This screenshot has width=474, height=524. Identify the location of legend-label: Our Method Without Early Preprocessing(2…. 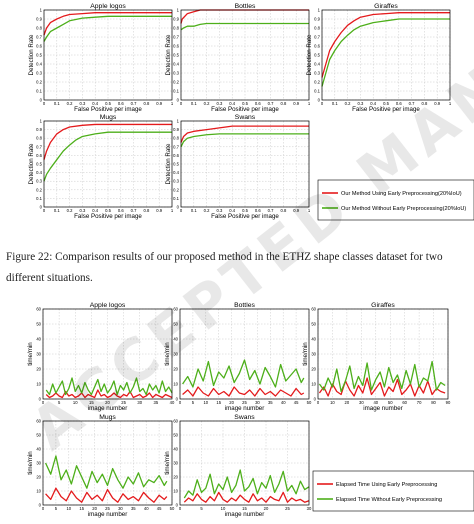
(403, 209).